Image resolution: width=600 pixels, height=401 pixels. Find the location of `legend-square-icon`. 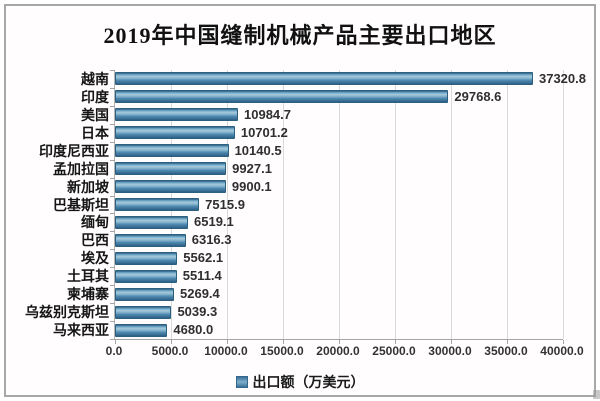

legend-square-icon is located at coordinates (241, 382).